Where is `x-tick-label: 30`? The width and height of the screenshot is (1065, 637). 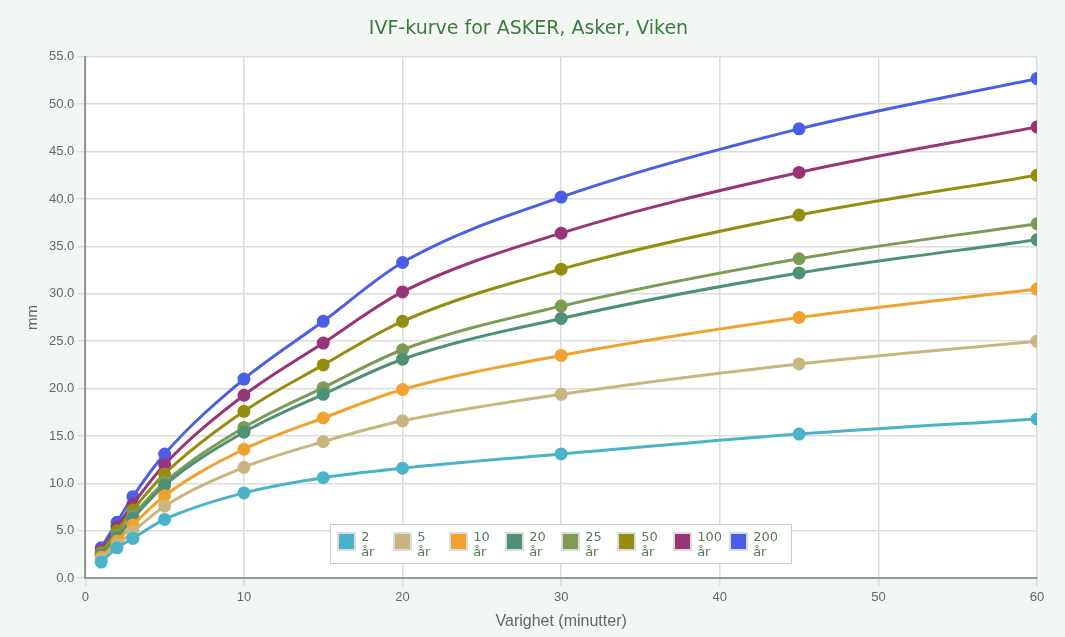 x-tick-label: 30 is located at coordinates (561, 596).